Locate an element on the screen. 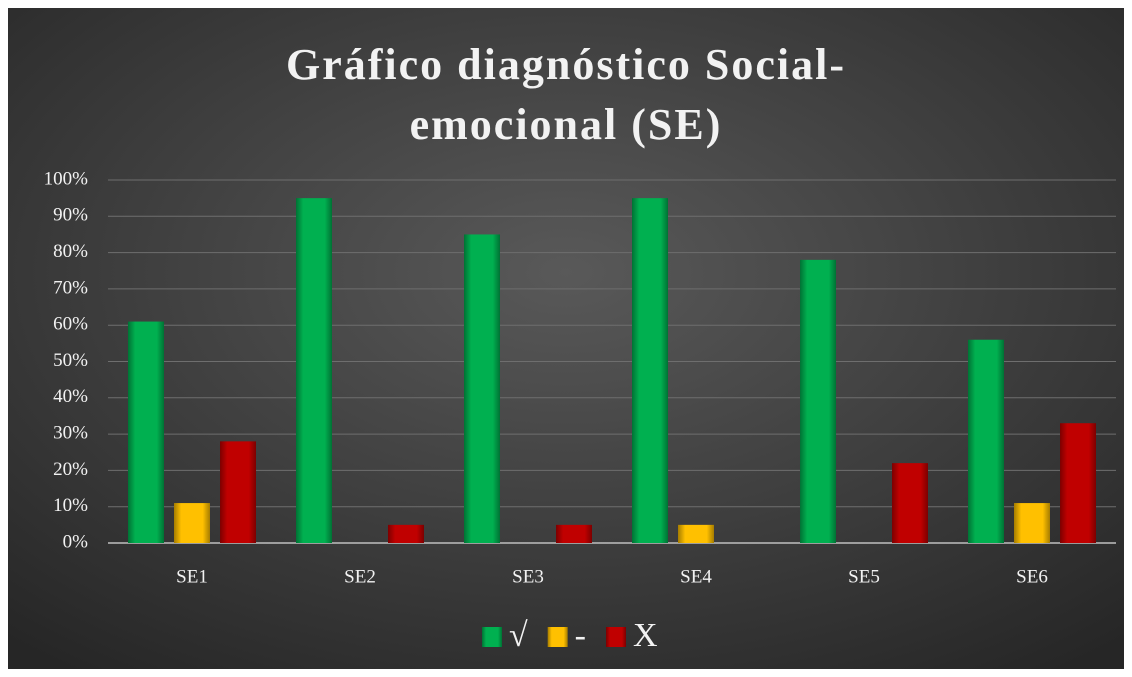  legend-label: X is located at coordinates (645, 635).